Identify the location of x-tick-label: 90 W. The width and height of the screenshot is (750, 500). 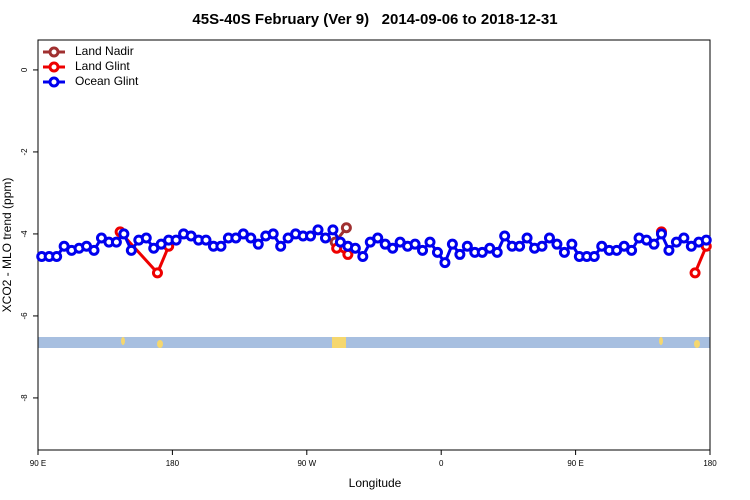
(306, 463).